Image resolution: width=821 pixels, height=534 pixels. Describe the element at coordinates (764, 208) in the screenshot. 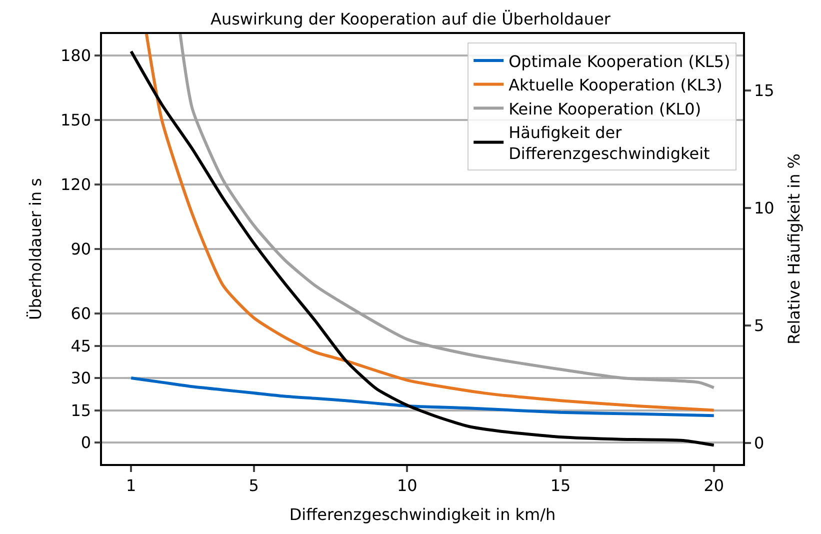

I see `y2-tick-label: 10` at that location.